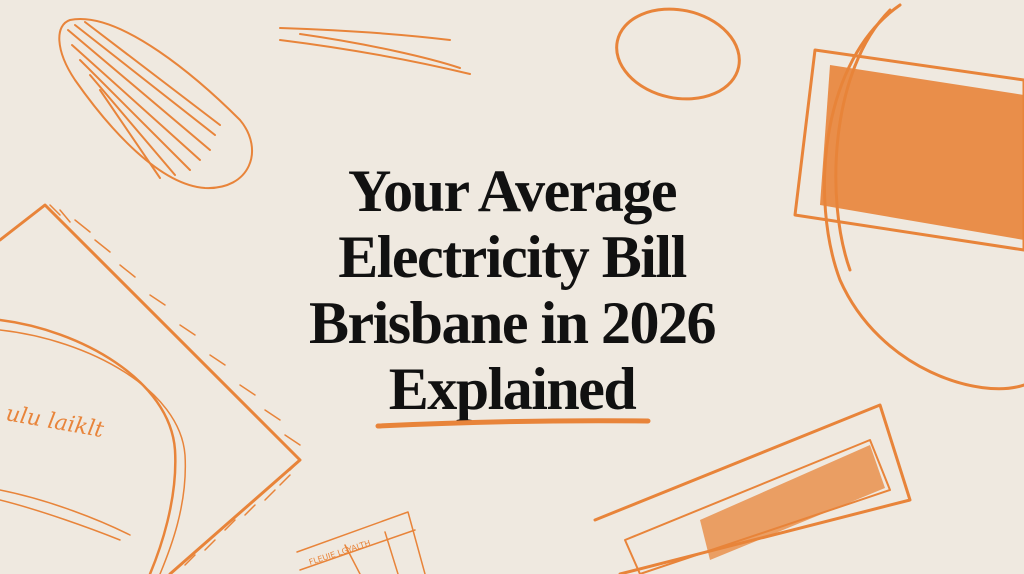 This screenshot has height=574, width=1024. I want to click on bottom-hatched-box, so click(752, 488).